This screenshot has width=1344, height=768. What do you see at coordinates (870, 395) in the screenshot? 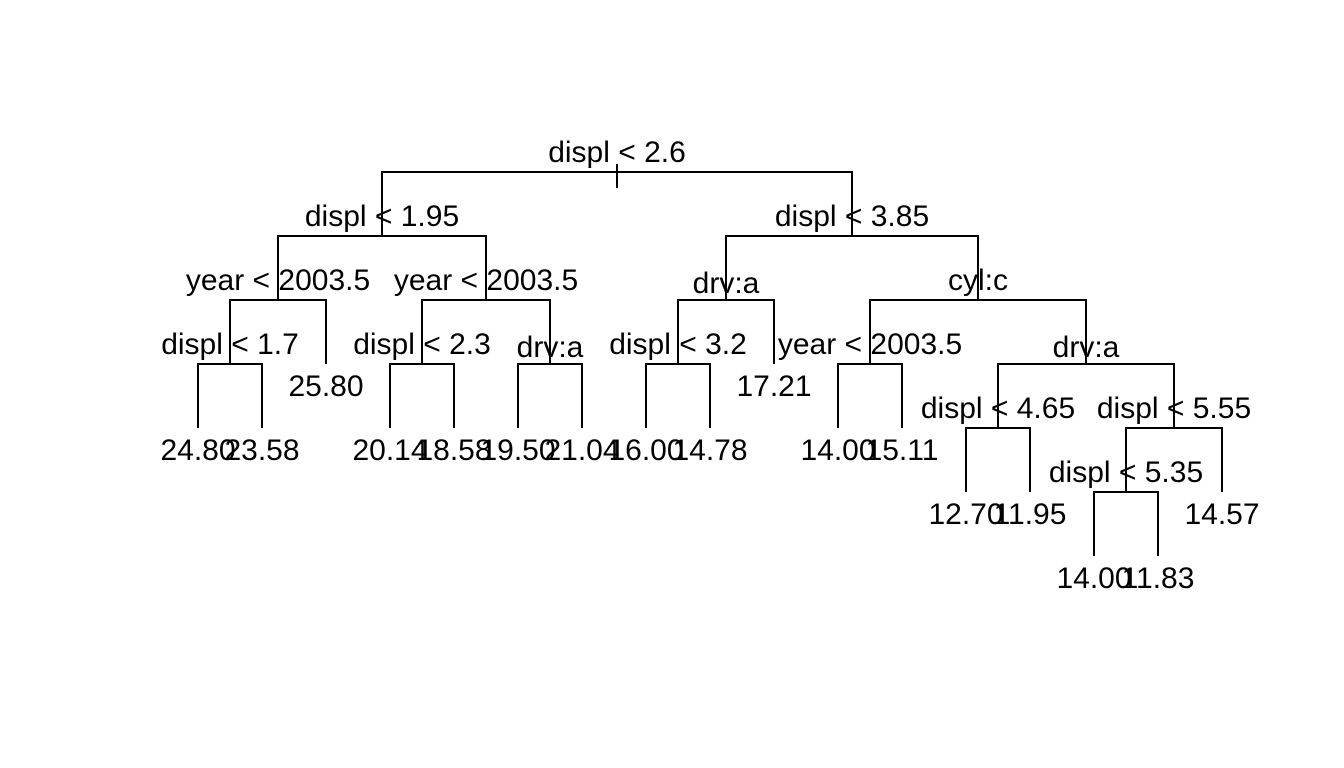
I see `n14-branch` at bounding box center [870, 395].